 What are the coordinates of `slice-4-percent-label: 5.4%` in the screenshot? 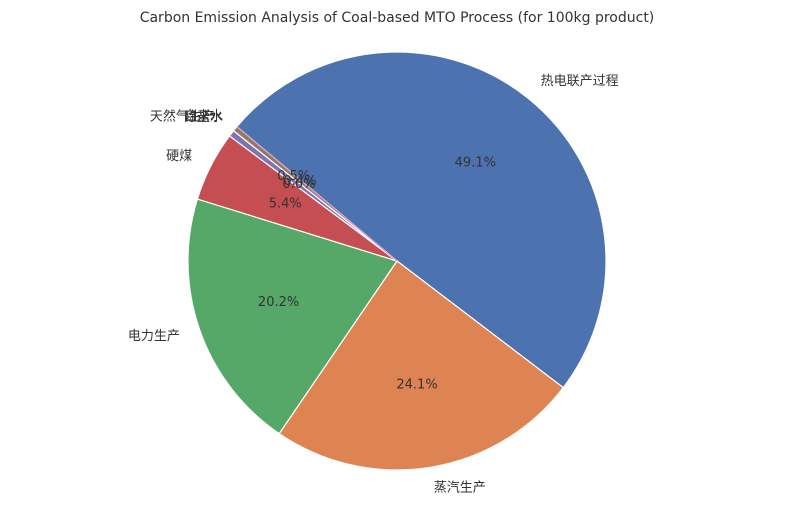 It's located at (285, 204).